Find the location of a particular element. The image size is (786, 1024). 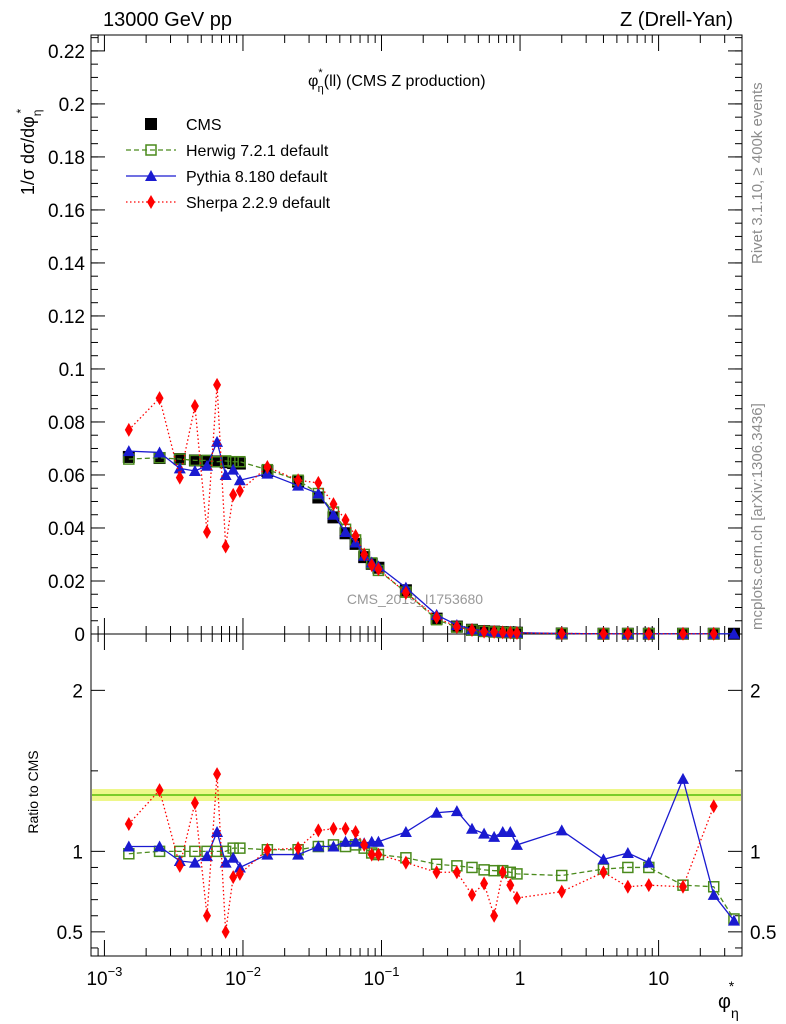

ratio-y-tick-label-right: 2 is located at coordinates (755, 691).